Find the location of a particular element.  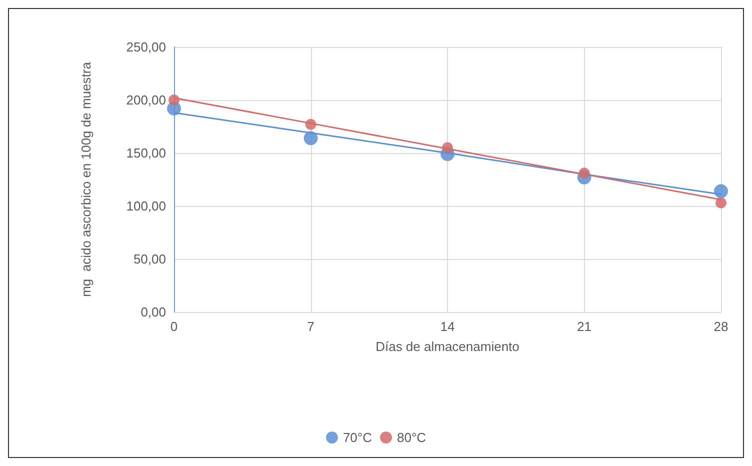

x-tick-label: 14 is located at coordinates (447, 326).